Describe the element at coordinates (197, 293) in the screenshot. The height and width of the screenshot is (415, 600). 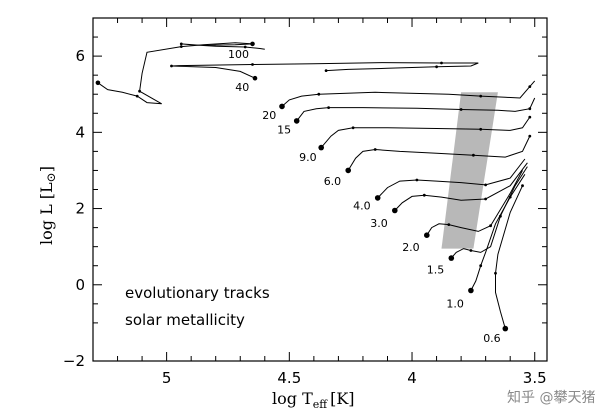
I see `annotation-evolutionary-tracks: evolutionary tracks` at that location.